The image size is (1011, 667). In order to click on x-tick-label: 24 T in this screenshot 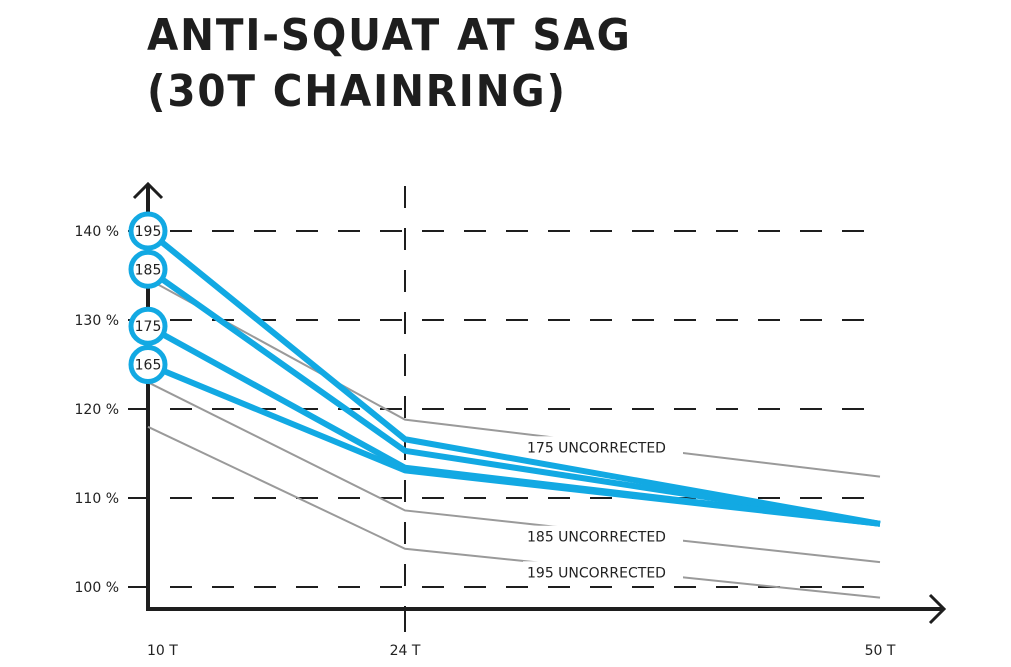, I will do `click(405, 651)`.